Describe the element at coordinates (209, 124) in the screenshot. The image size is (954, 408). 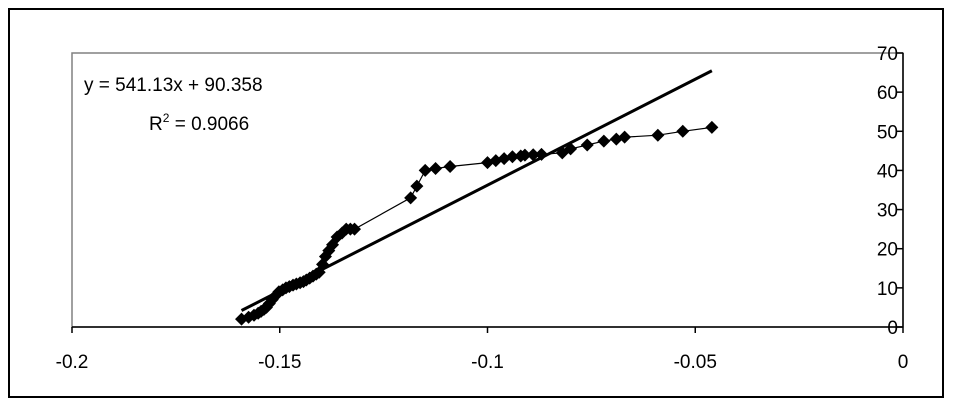
I see `r-squared-value: = 0.9066` at that location.